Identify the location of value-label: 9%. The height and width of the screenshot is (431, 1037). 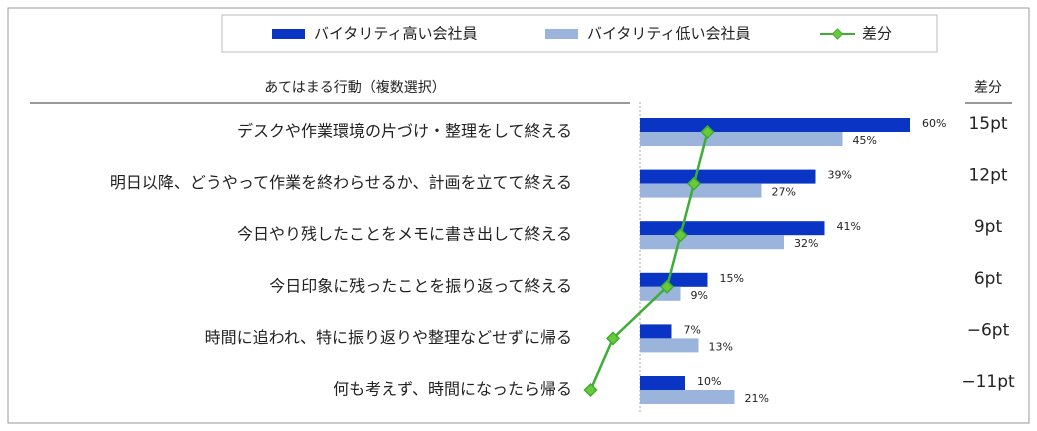
(699, 295).